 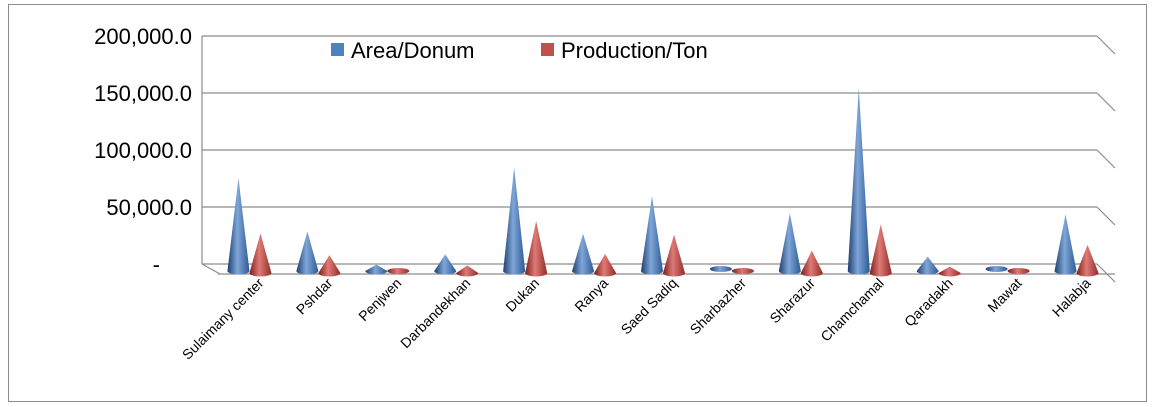 I want to click on x-tick-label: Saed Sadiq, so click(x=649, y=306).